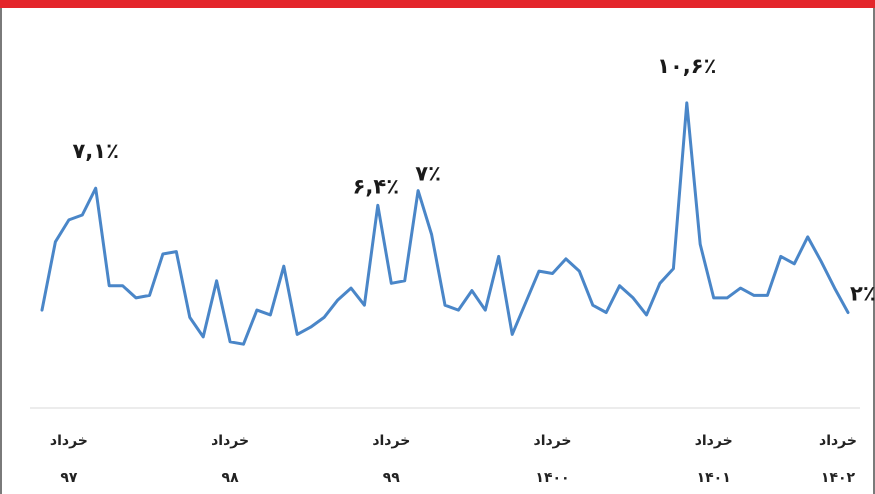 The image size is (875, 494). Describe the element at coordinates (231, 478) in the screenshot. I see `x-tick-year-label: ۹۸` at that location.